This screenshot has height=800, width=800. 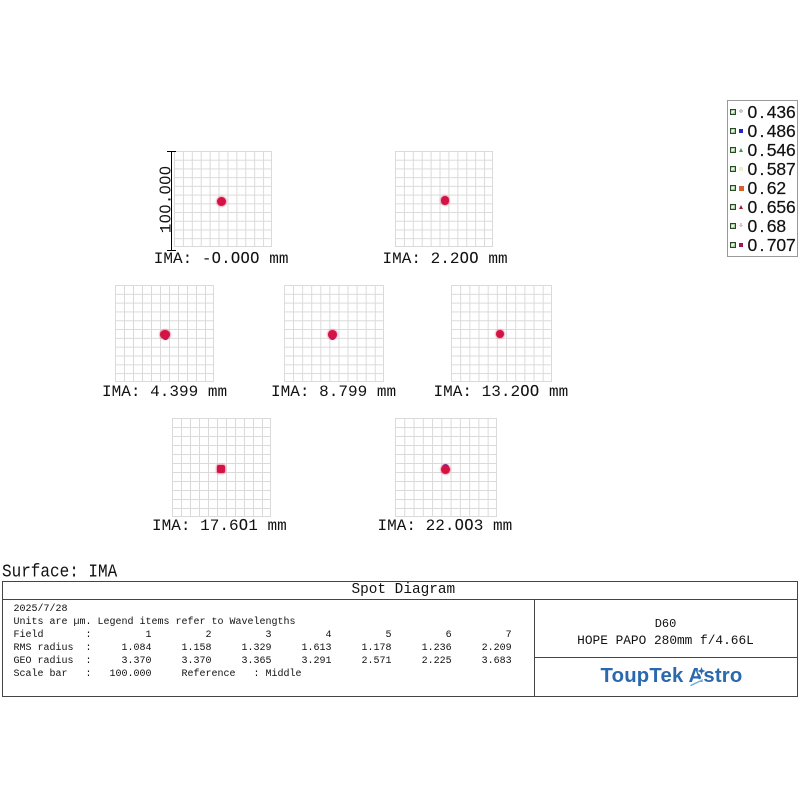 What do you see at coordinates (166, 194) in the screenshot?
I see `svg-text: 00000` at bounding box center [166, 194].